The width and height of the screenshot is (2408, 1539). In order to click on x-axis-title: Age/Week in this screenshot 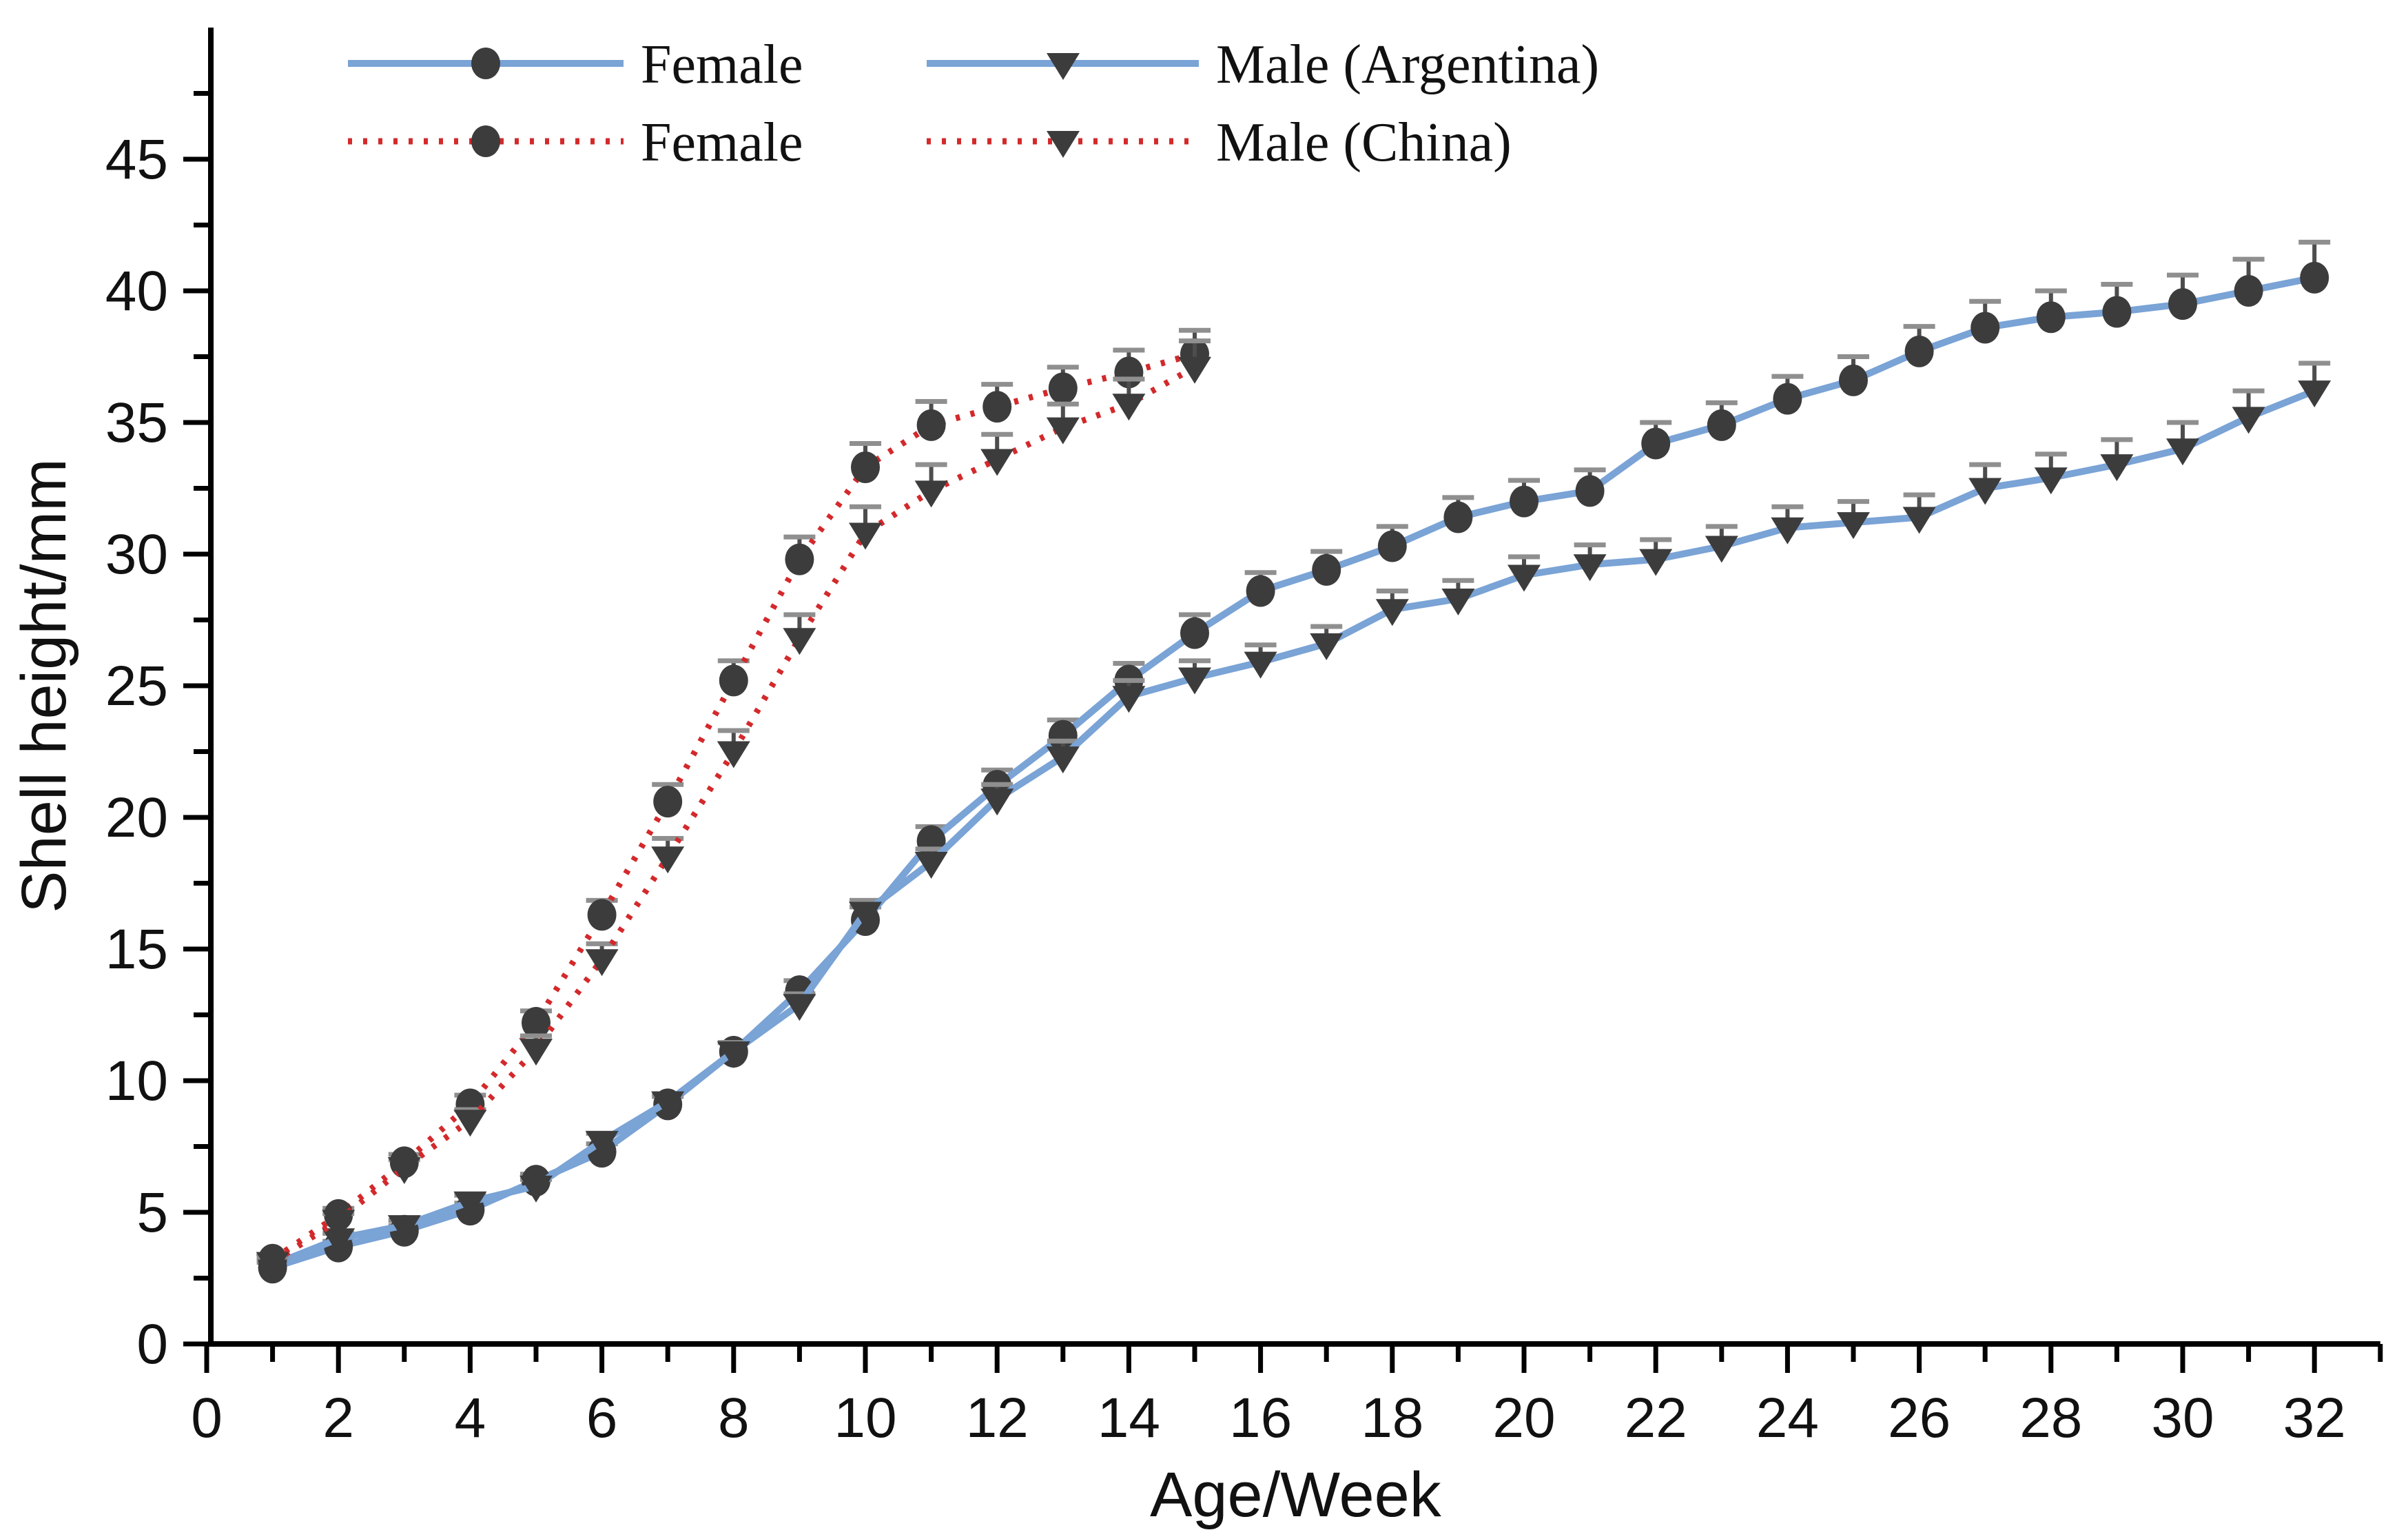, I will do `click(1296, 1495)`.